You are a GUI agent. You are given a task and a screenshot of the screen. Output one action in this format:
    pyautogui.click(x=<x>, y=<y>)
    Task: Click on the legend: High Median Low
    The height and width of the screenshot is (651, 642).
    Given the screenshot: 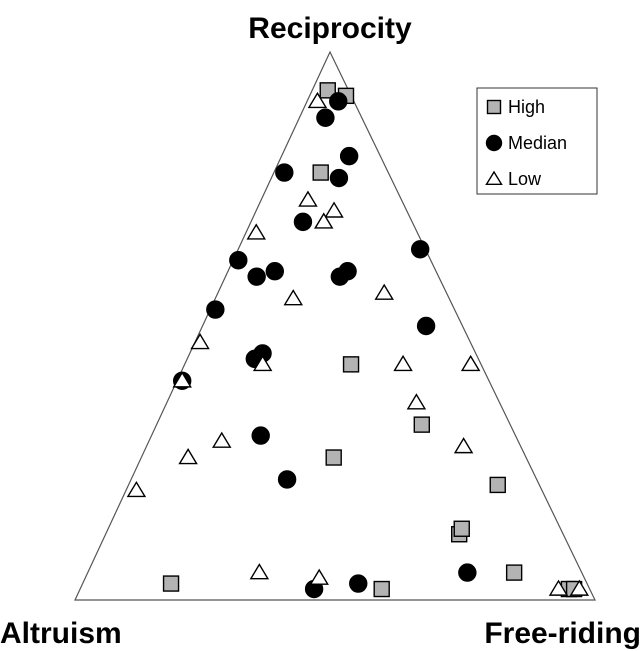 What is the action you would take?
    pyautogui.click(x=537, y=141)
    